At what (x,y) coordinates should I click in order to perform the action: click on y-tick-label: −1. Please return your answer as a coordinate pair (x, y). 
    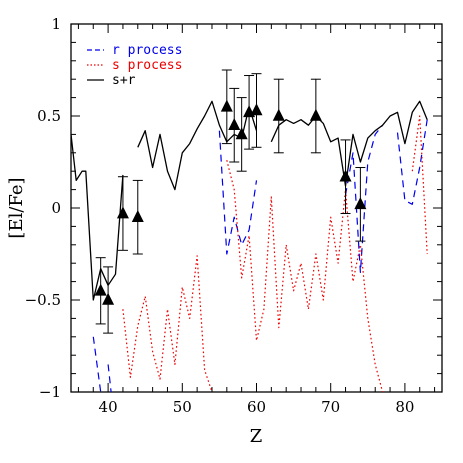
    Looking at the image, I should click on (50, 392).